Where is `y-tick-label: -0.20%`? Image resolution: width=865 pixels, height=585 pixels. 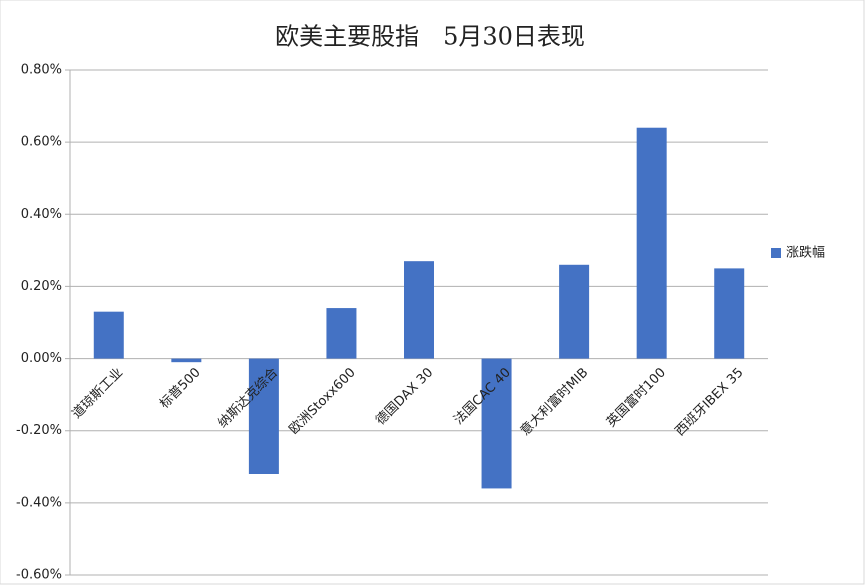
y-tick-label: -0.20% is located at coordinates (39, 430).